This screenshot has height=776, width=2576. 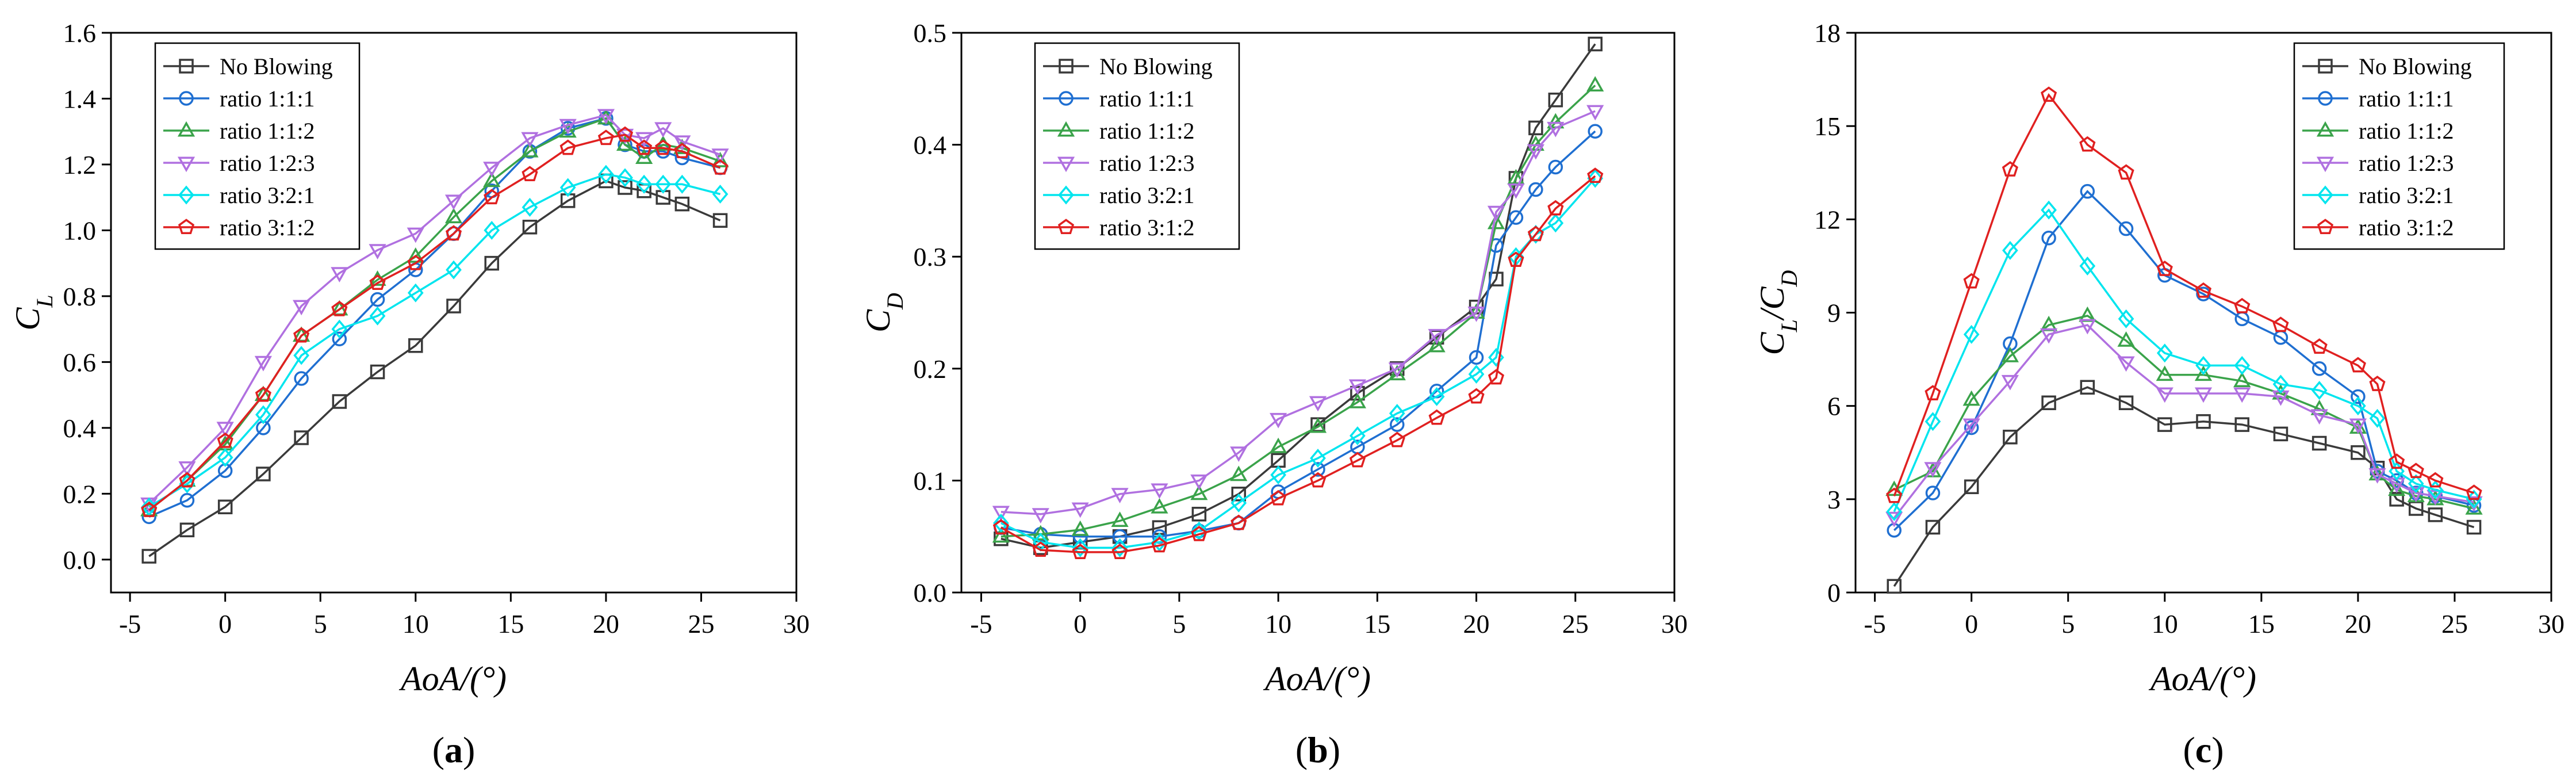 I want to click on y-tick-label: 0.4, so click(x=80, y=429).